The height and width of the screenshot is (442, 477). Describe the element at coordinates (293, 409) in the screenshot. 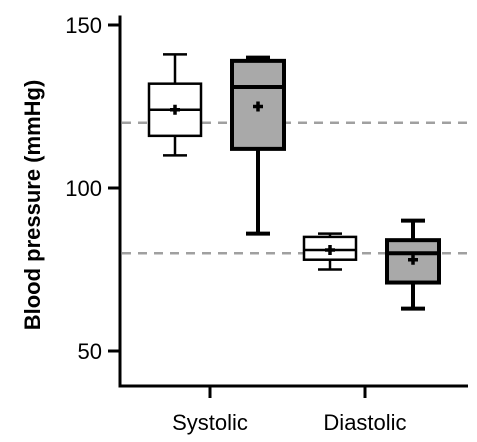

I see `x-axis: Systolic Diastolic` at that location.